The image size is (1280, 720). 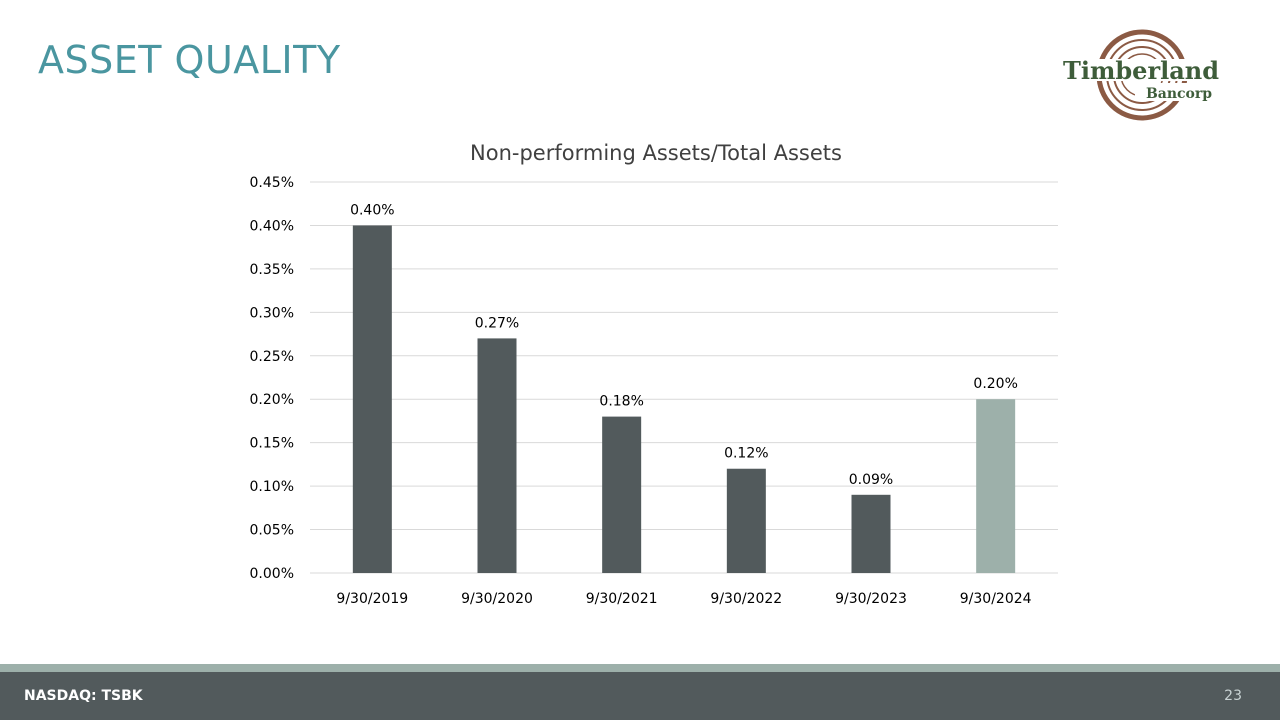 What do you see at coordinates (996, 599) in the screenshot?
I see `x-tick-label: 9/30/2024` at bounding box center [996, 599].